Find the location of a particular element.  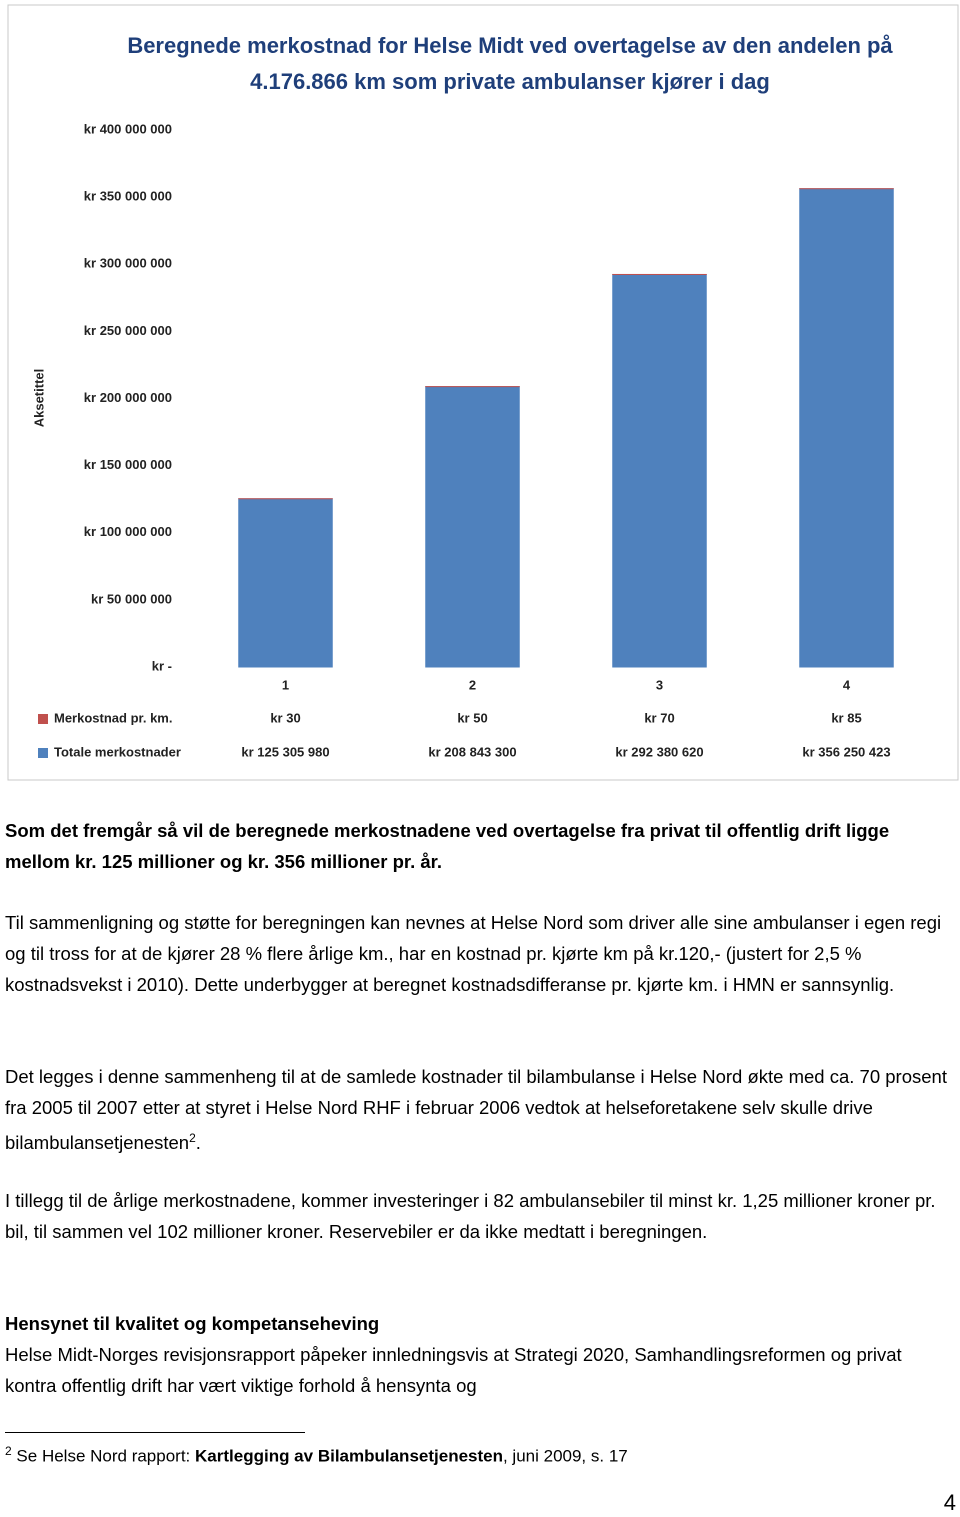

x-tick-label: 3 is located at coordinates (659, 684).